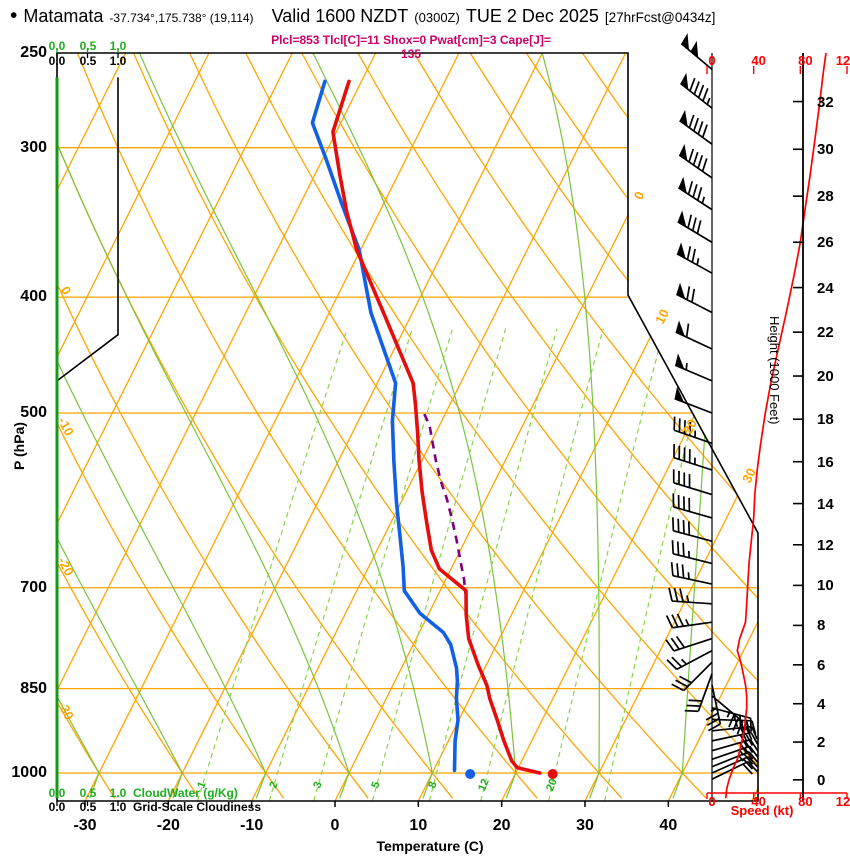  I want to click on height-tick-label: 20, so click(825, 377).